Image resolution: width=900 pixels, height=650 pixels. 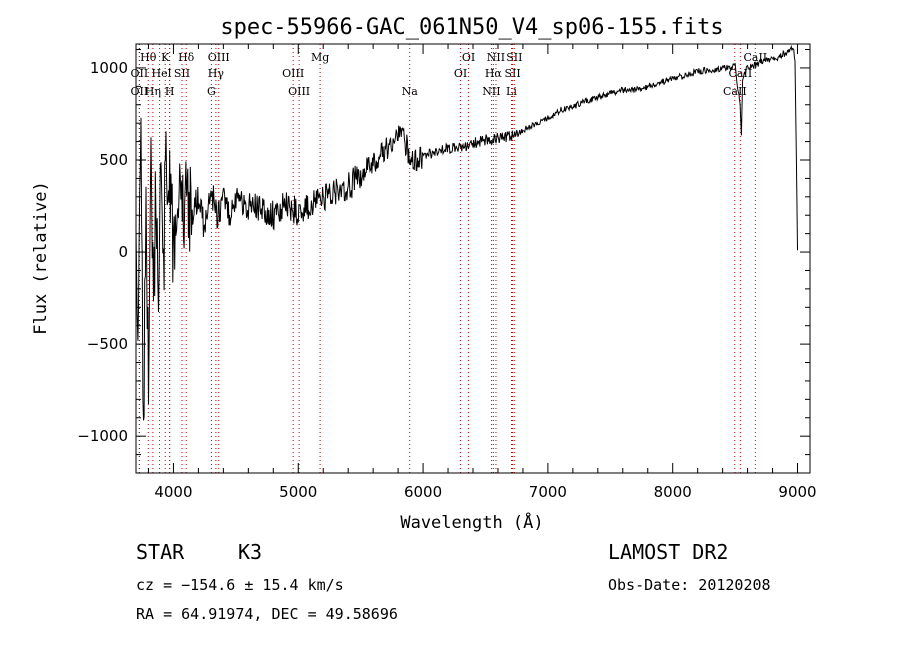 I want to click on spectral-line-label: Hα, so click(x=494, y=73).